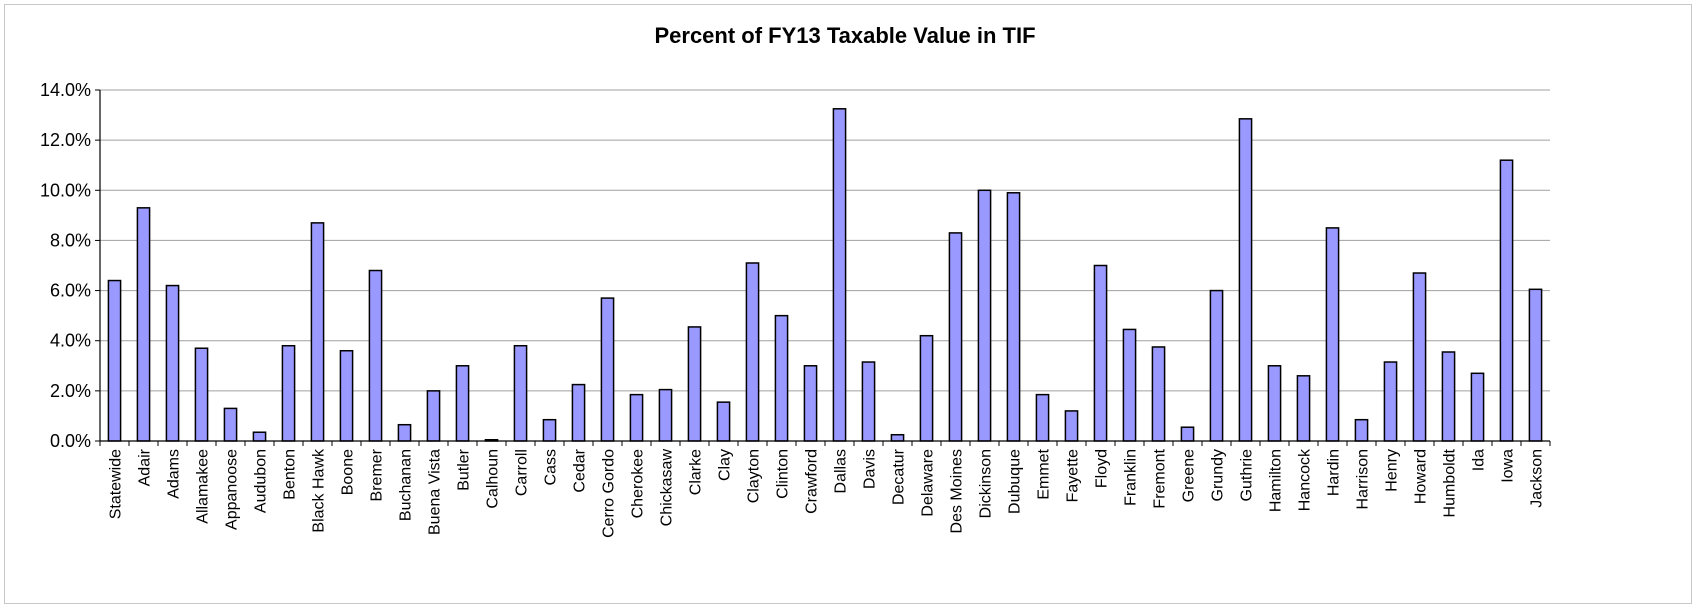  I want to click on x-category-label: Floyd, so click(1102, 468).